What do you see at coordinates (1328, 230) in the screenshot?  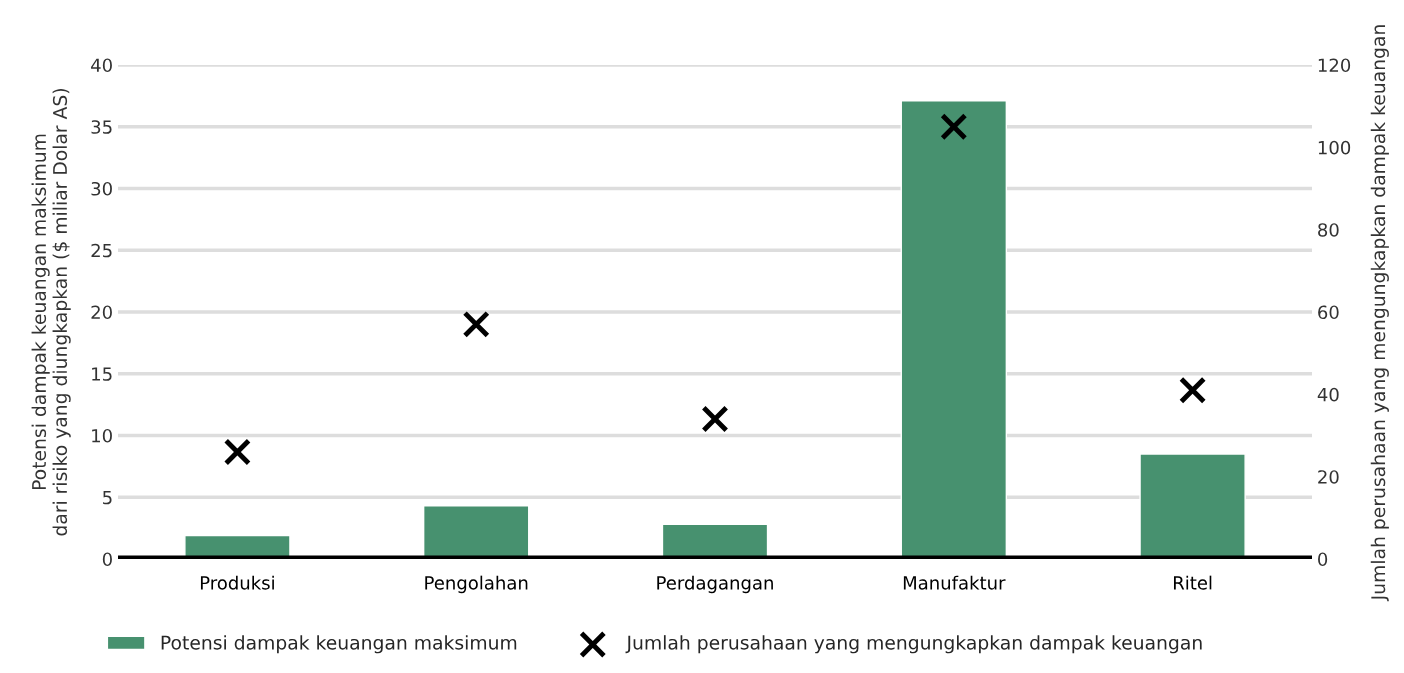 I see `y2-tick-label: 80` at bounding box center [1328, 230].